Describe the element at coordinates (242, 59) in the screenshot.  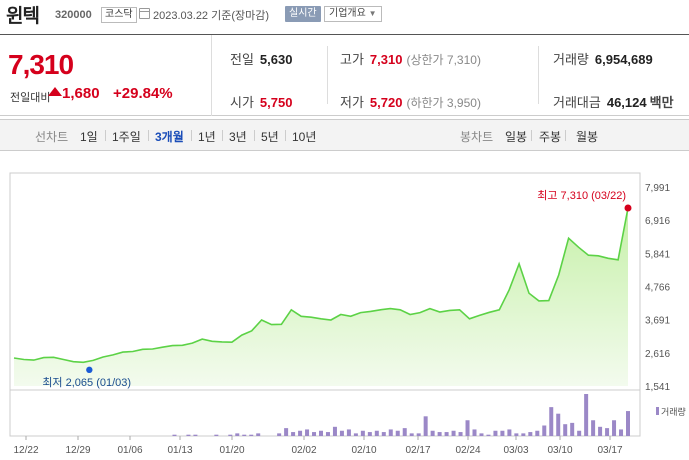
I see `prev-close-label: 전일` at that location.